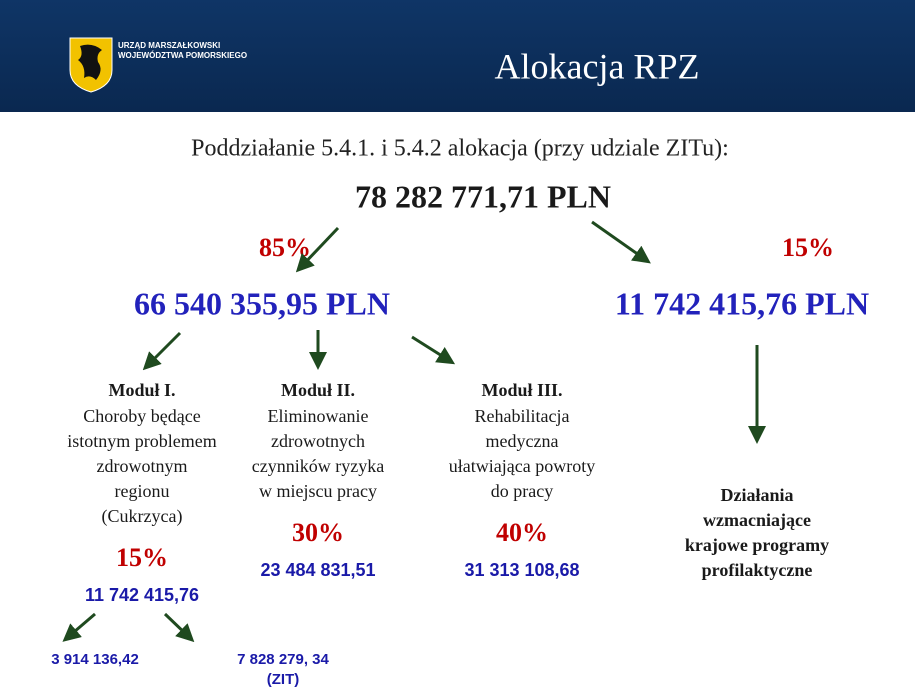  What do you see at coordinates (522, 466) in the screenshot?
I see `module-text: ułatwiająca powroty` at bounding box center [522, 466].